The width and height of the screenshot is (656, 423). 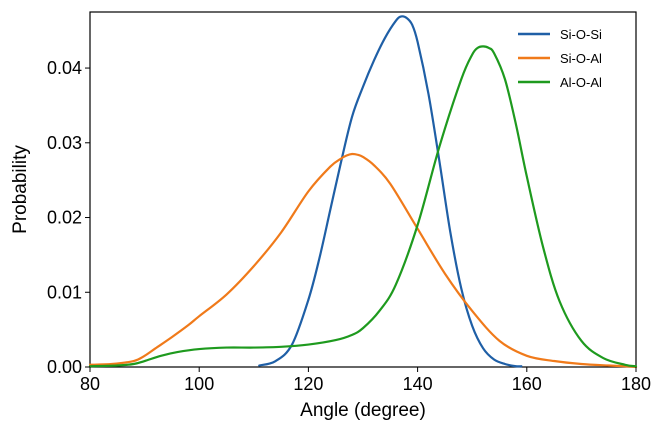 What do you see at coordinates (527, 384) in the screenshot?
I see `x-tick-label: 160` at bounding box center [527, 384].